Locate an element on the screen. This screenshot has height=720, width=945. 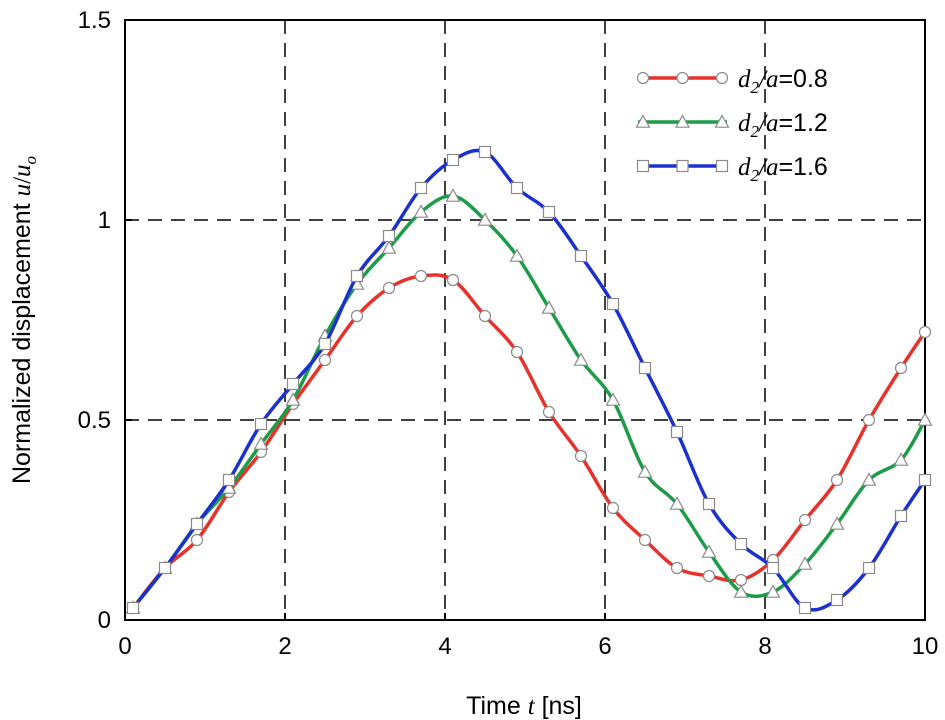
x-tick-label: 8 is located at coordinates (764, 646).